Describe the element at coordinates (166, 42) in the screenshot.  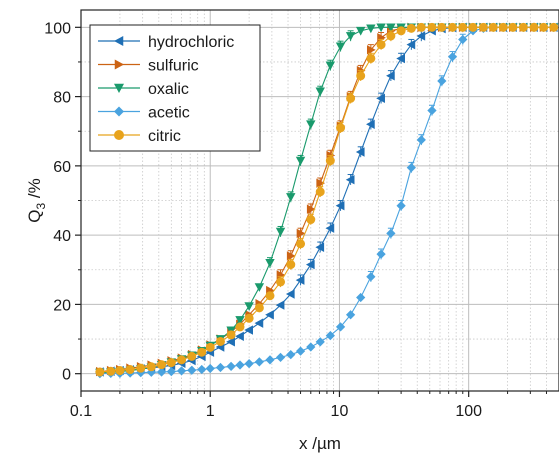
I see `legend-entry-hydrochloric: hydrochloric` at that location.